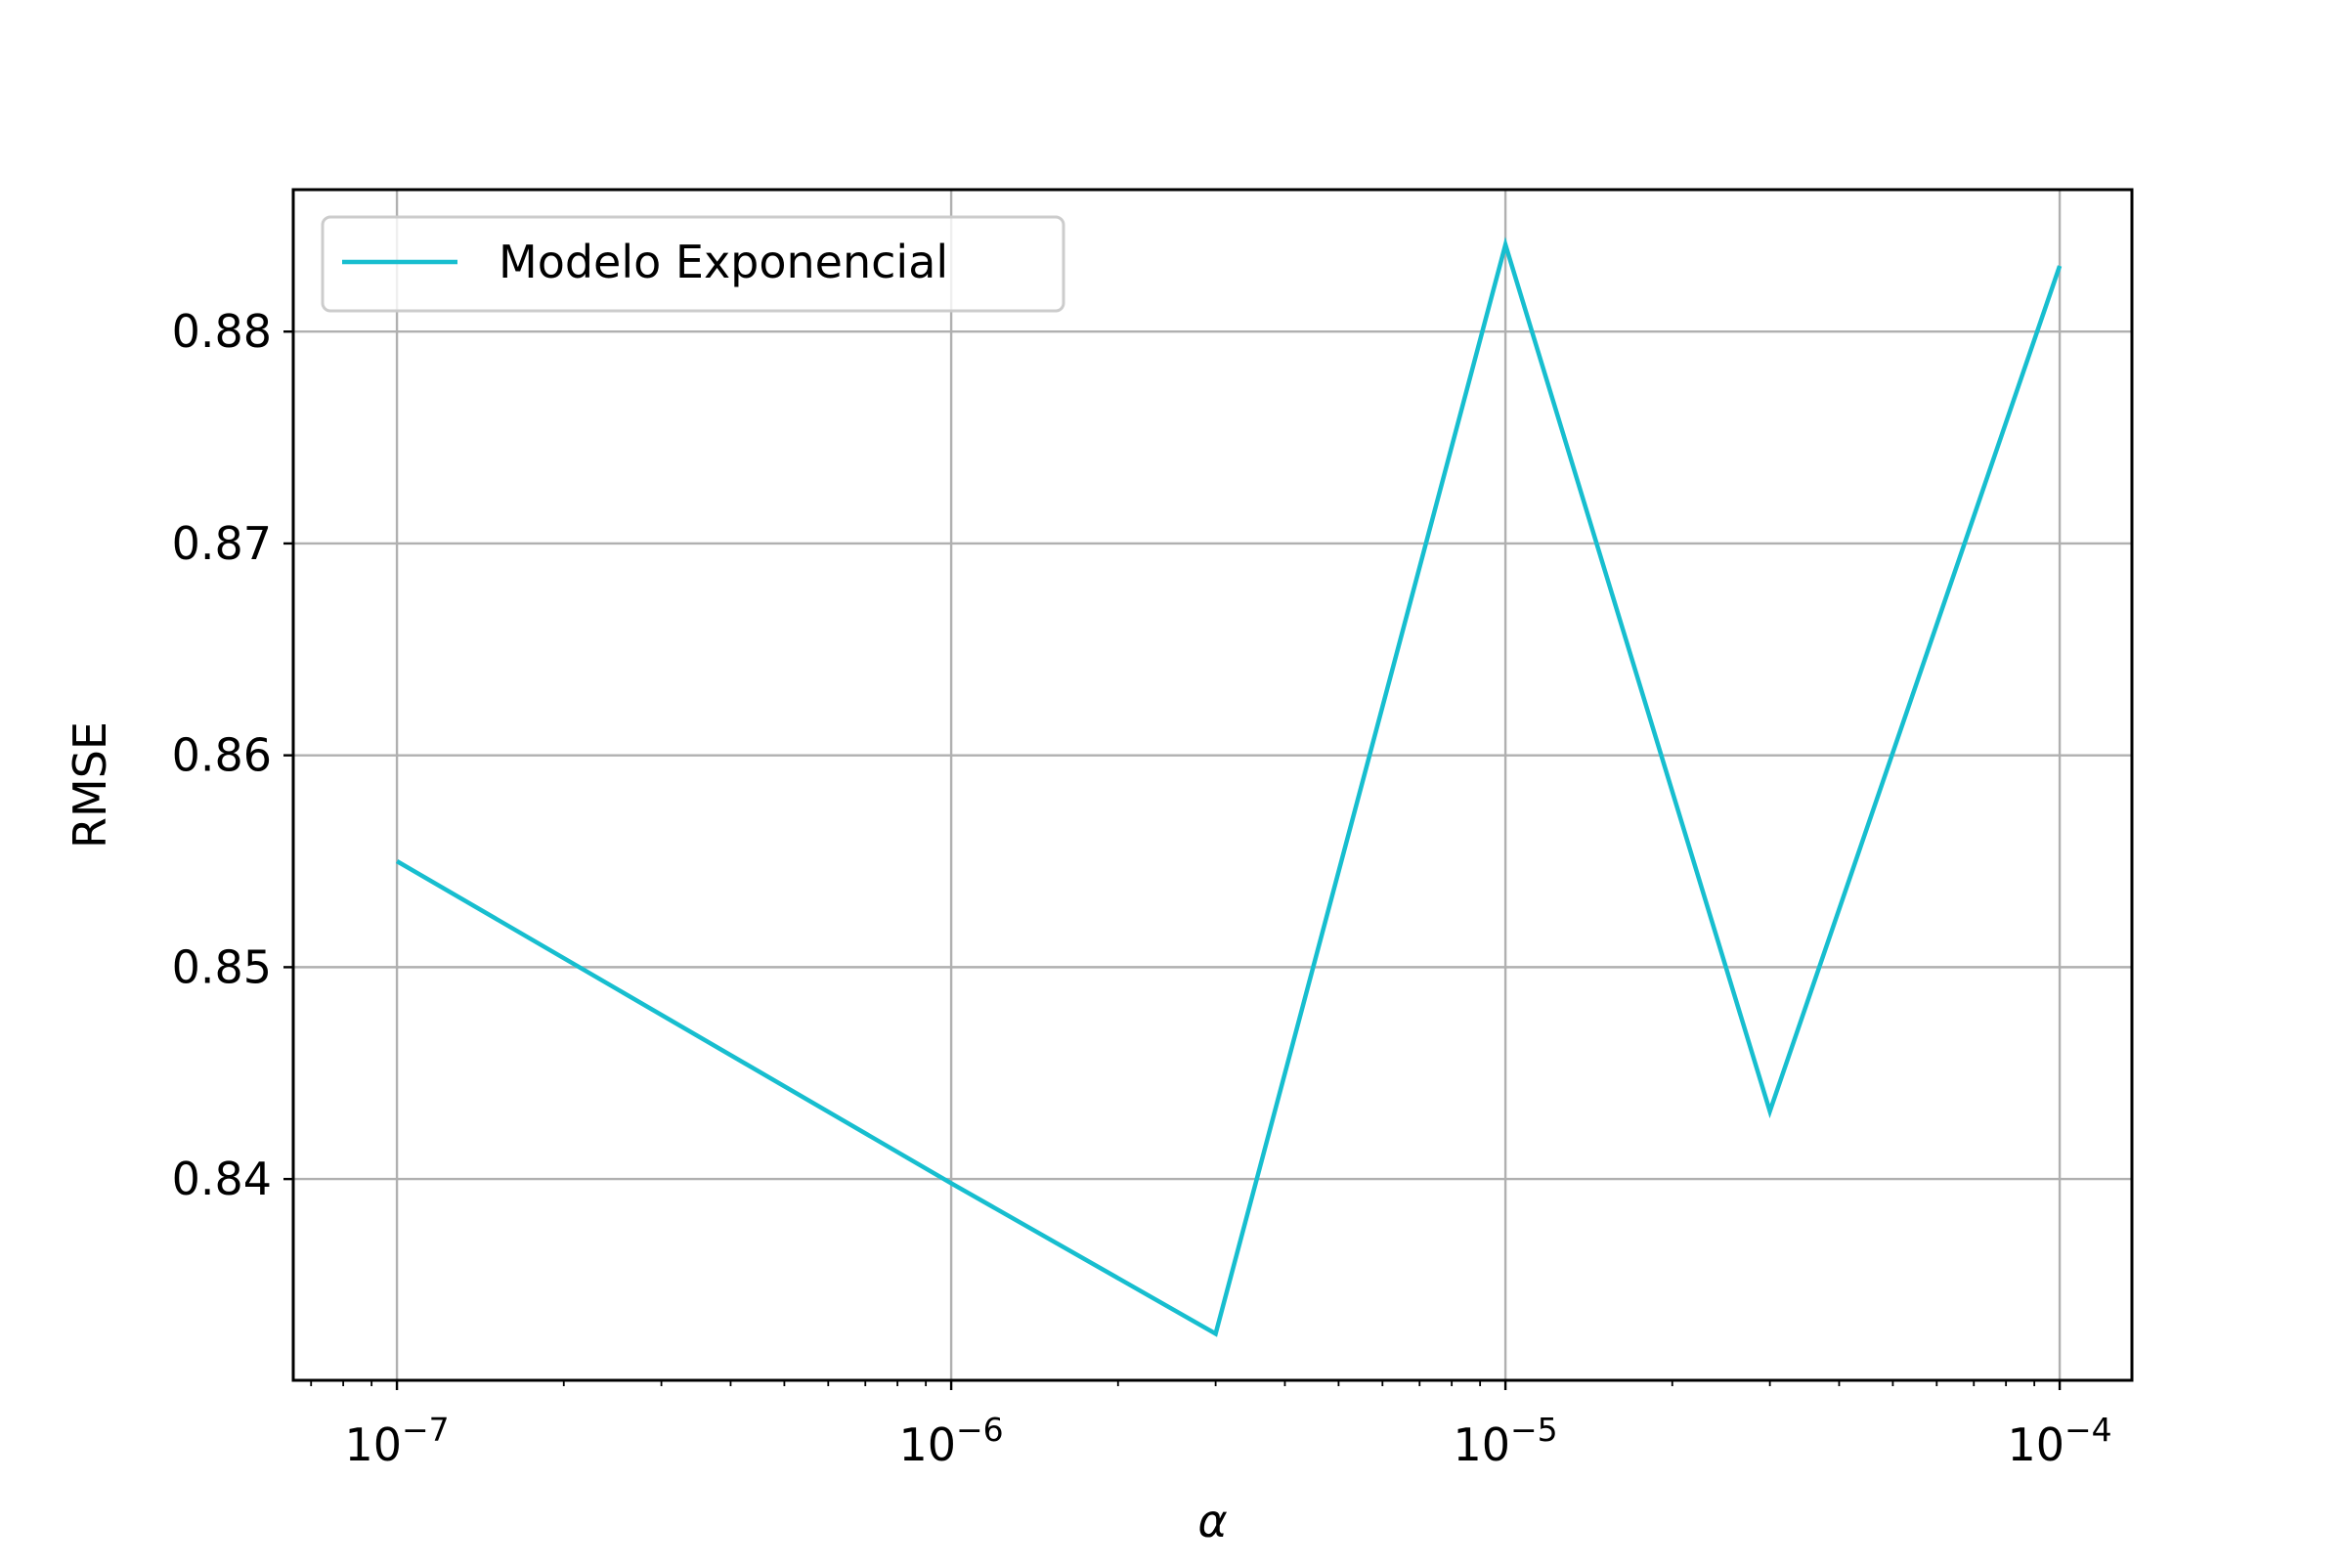  I want to click on y-tick-label: 0.87, so click(222, 544).